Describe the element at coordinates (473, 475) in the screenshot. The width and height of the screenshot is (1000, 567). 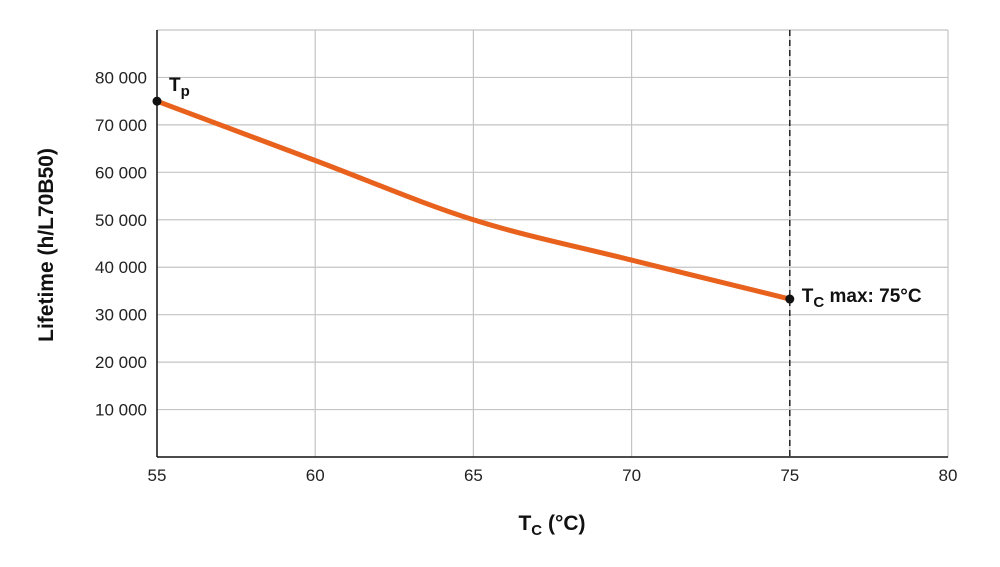
I see `x-tick-label: 65` at that location.